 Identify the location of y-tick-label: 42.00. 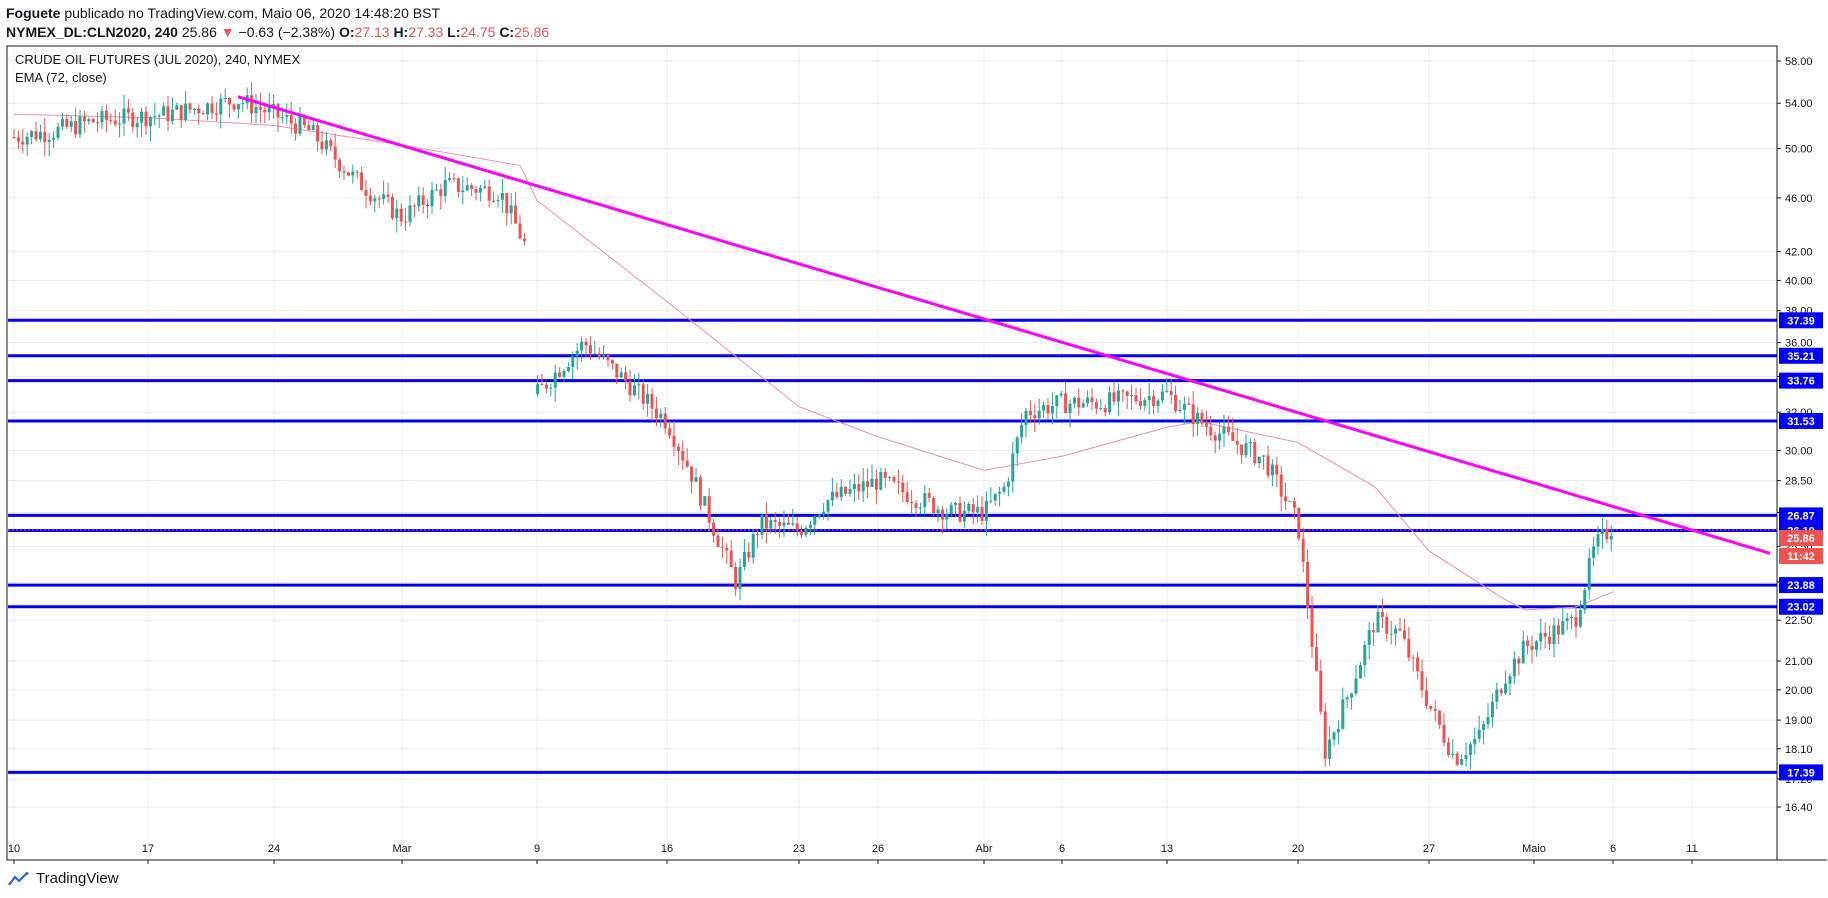
(1799, 253).